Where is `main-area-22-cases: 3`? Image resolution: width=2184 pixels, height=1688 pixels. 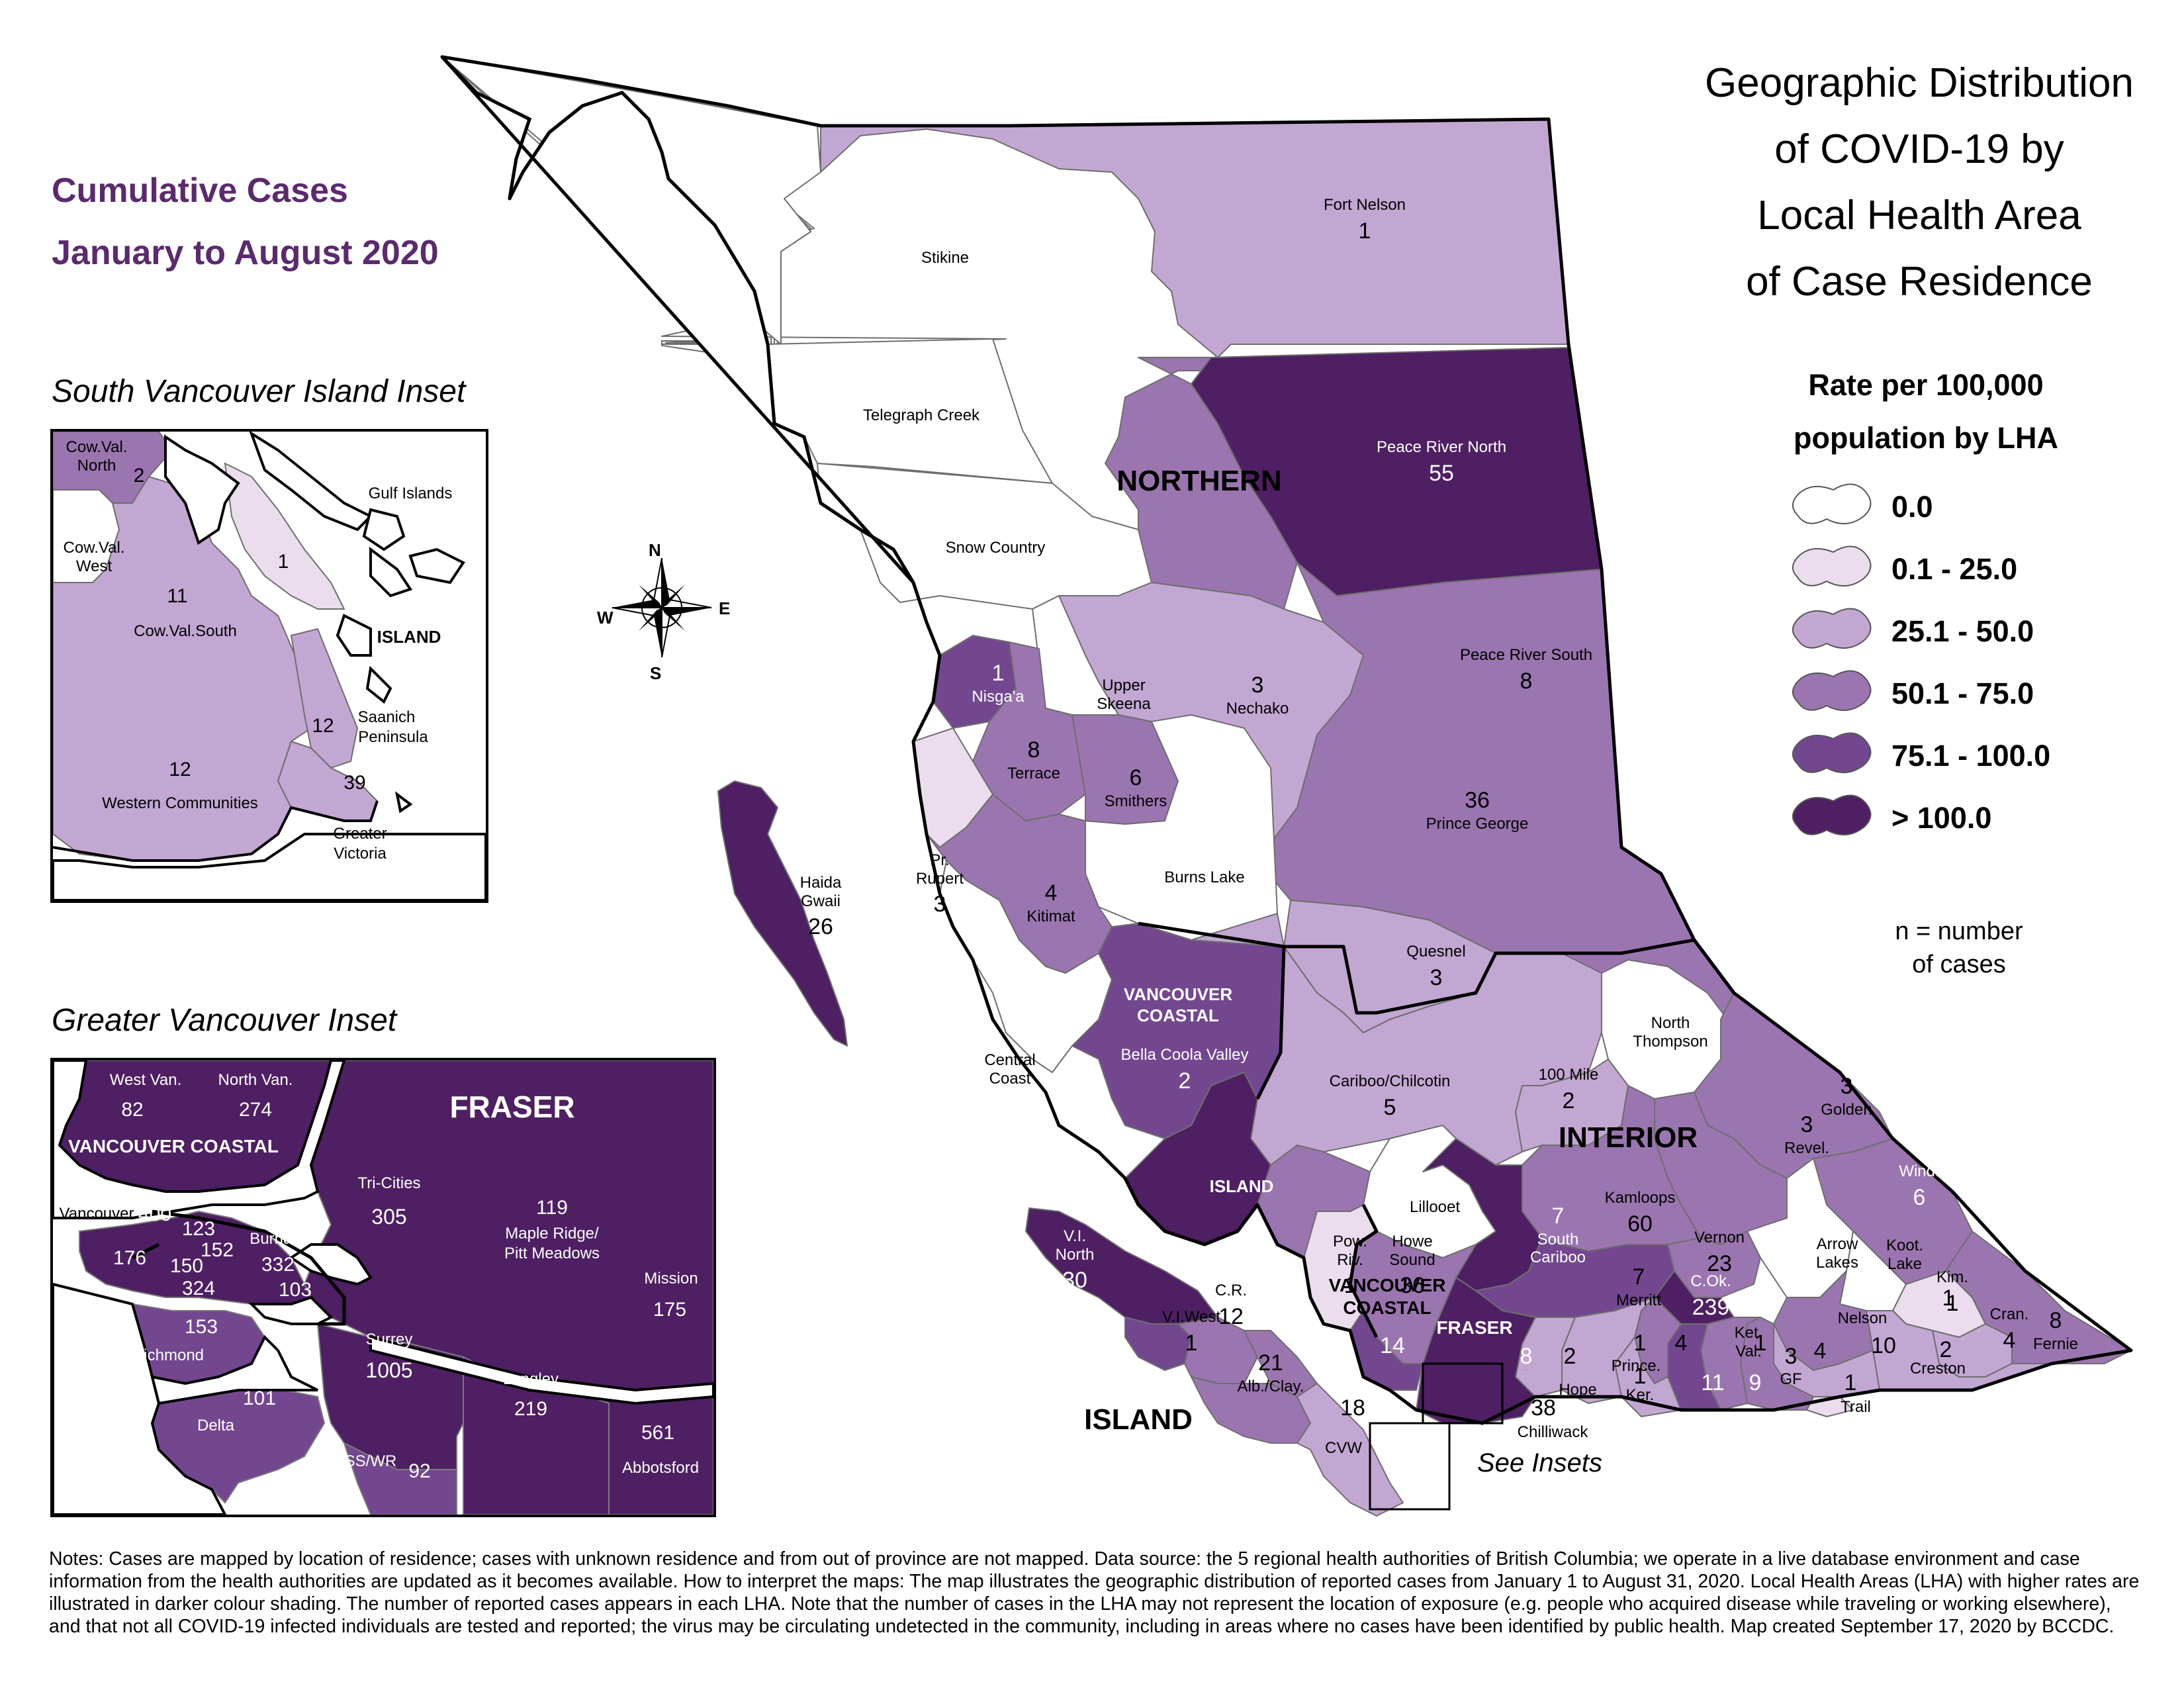 main-area-22-cases: 3 is located at coordinates (1846, 1086).